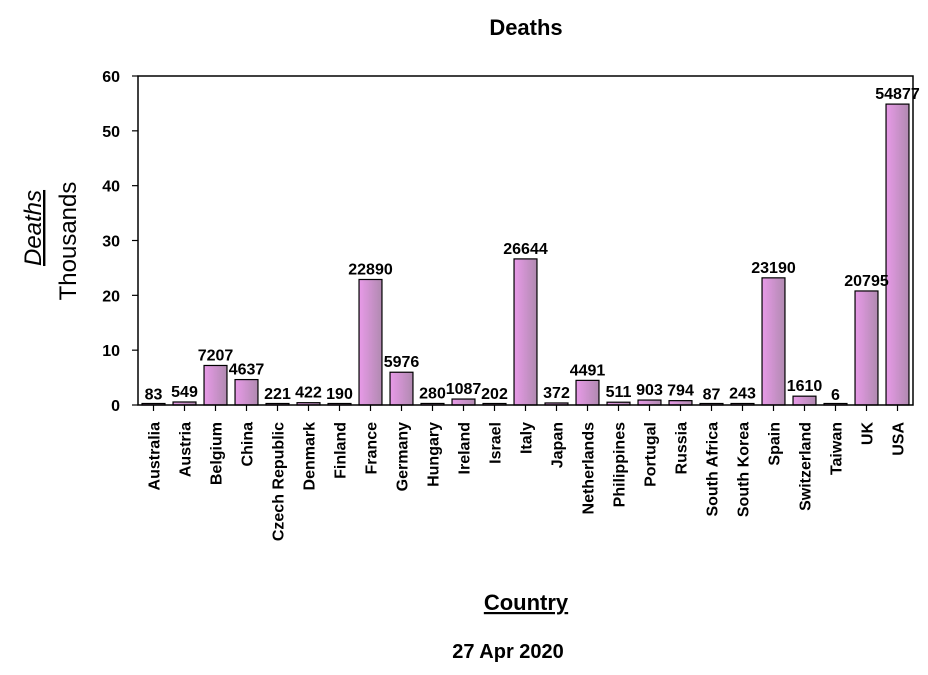  Describe the element at coordinates (835, 395) in the screenshot. I see `data-label-taiwan: 6` at that location.